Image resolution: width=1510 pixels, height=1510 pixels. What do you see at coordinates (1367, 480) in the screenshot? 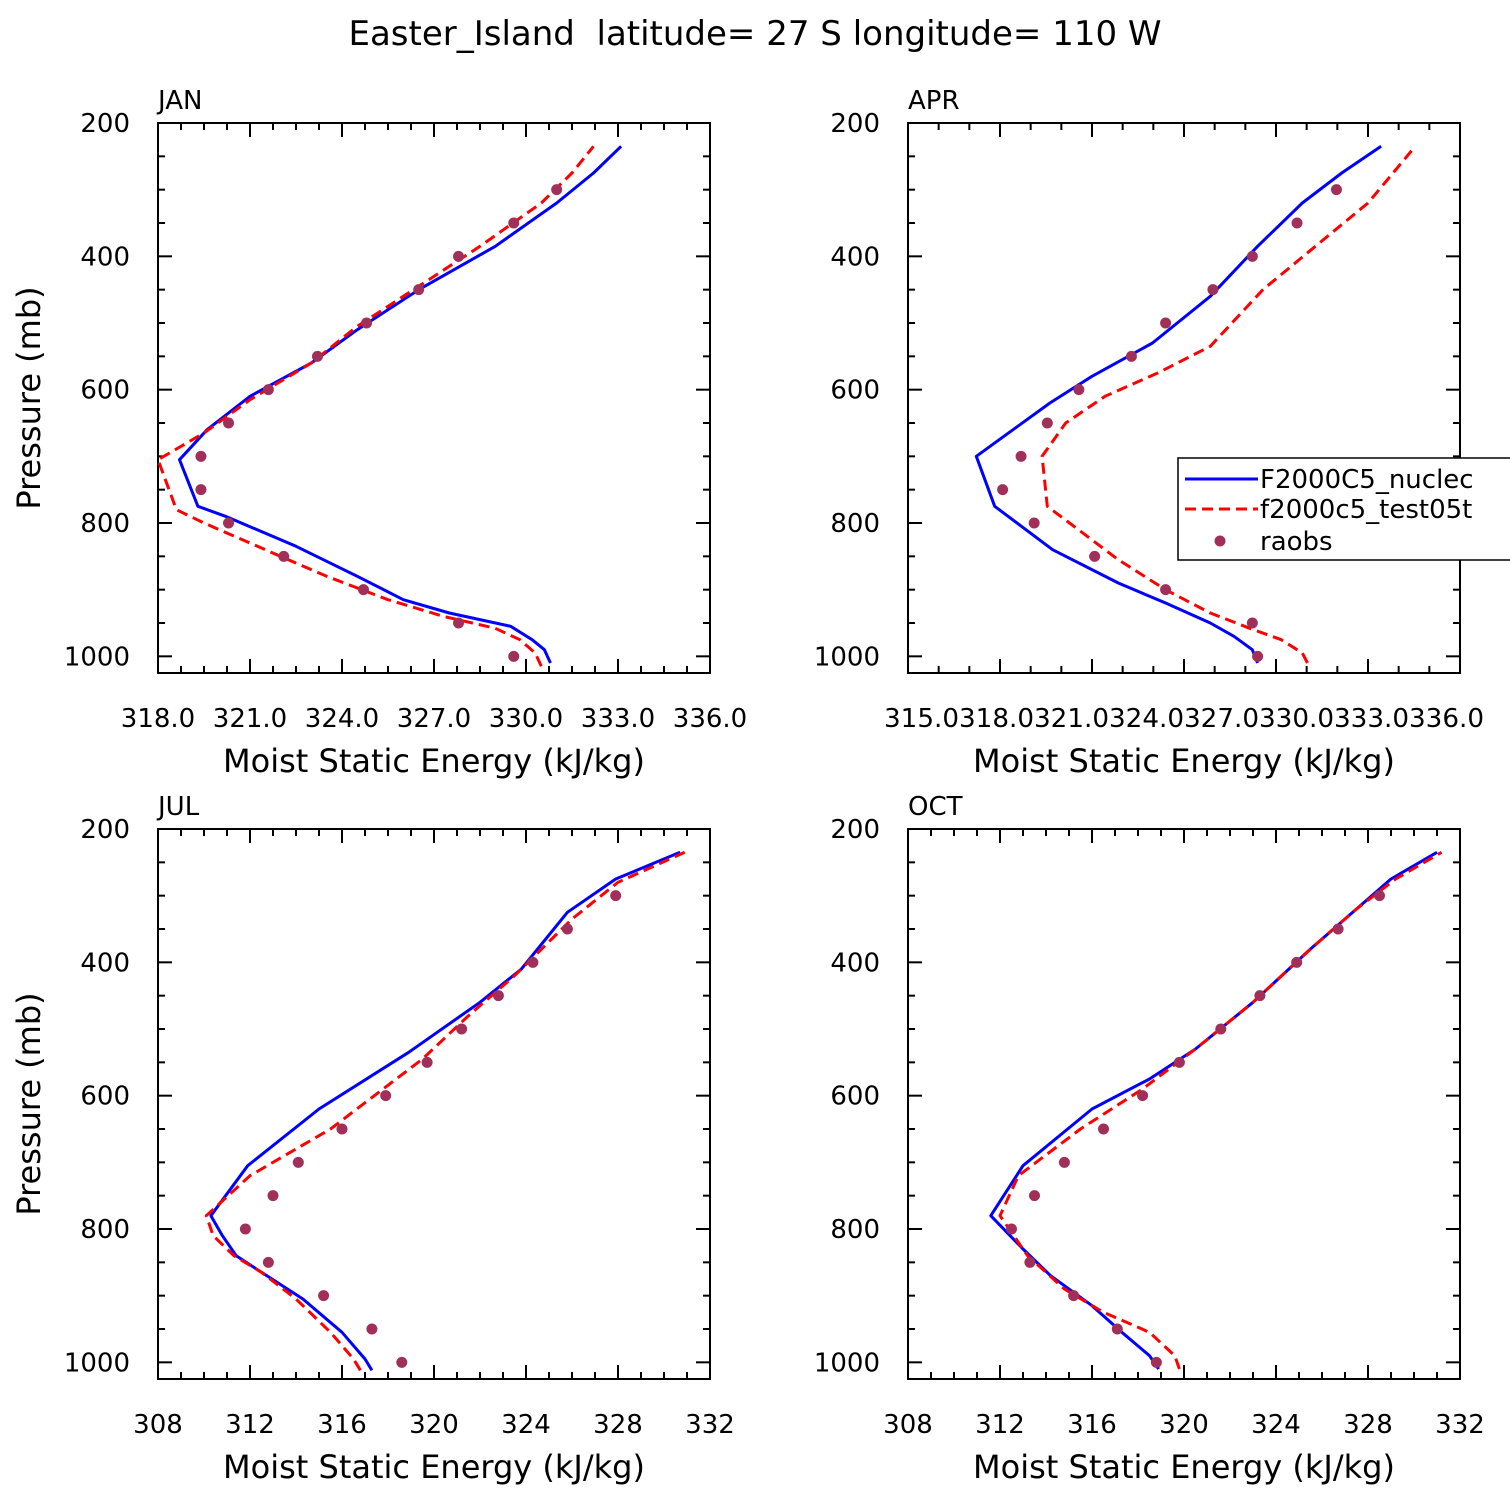
I see `legend-label-series1: F2000C5_nuclec` at bounding box center [1367, 480].